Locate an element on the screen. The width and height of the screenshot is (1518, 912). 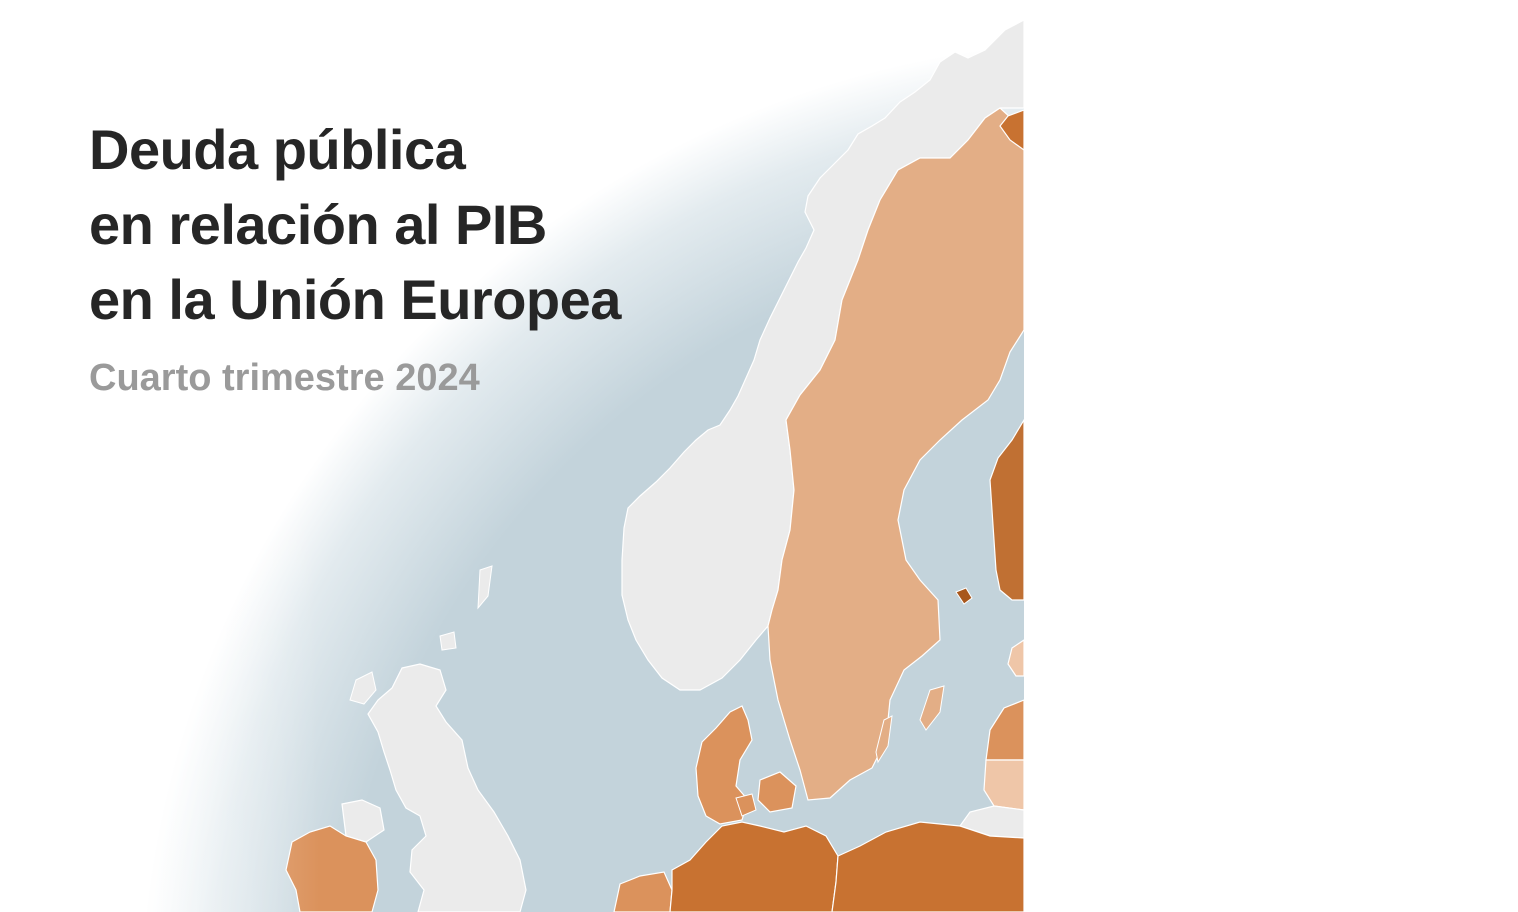
region-denmark is located at coordinates (724, 765).